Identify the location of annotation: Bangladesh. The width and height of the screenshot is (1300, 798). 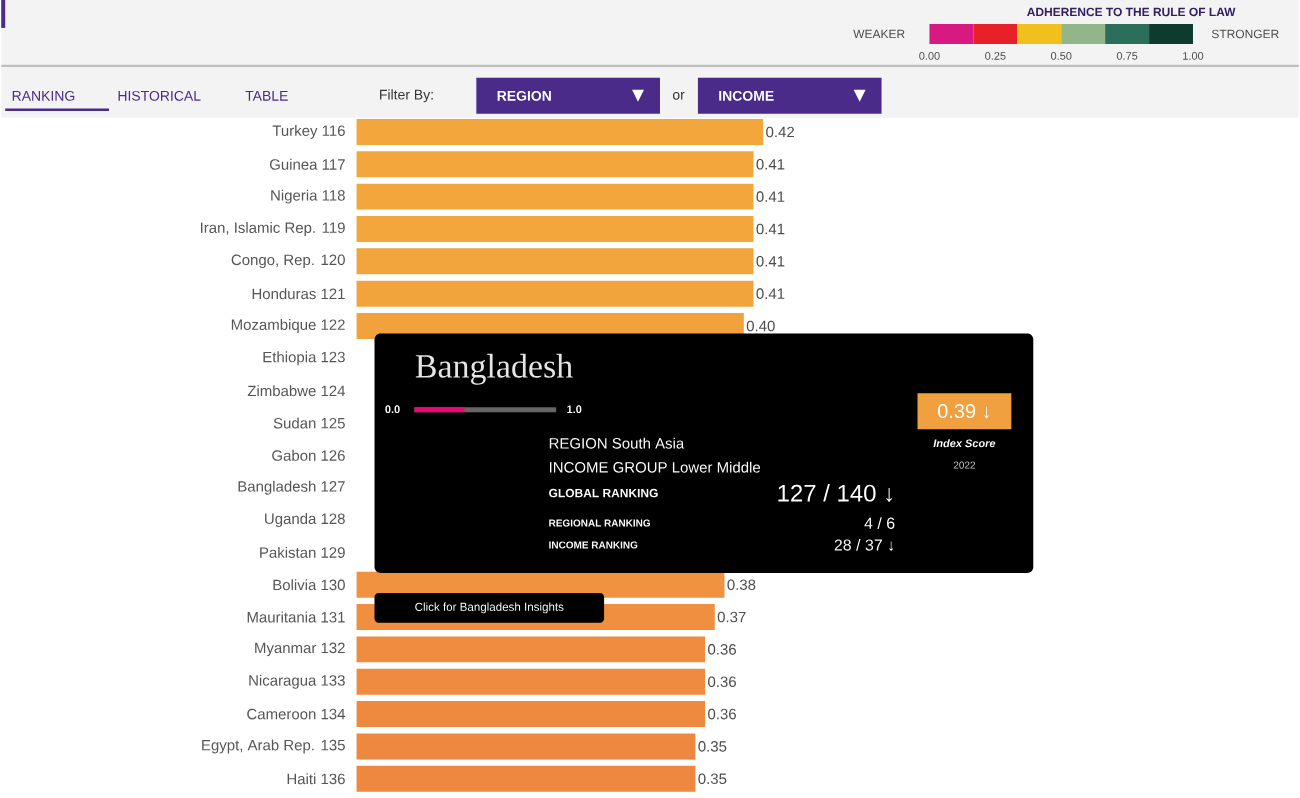
(494, 369).